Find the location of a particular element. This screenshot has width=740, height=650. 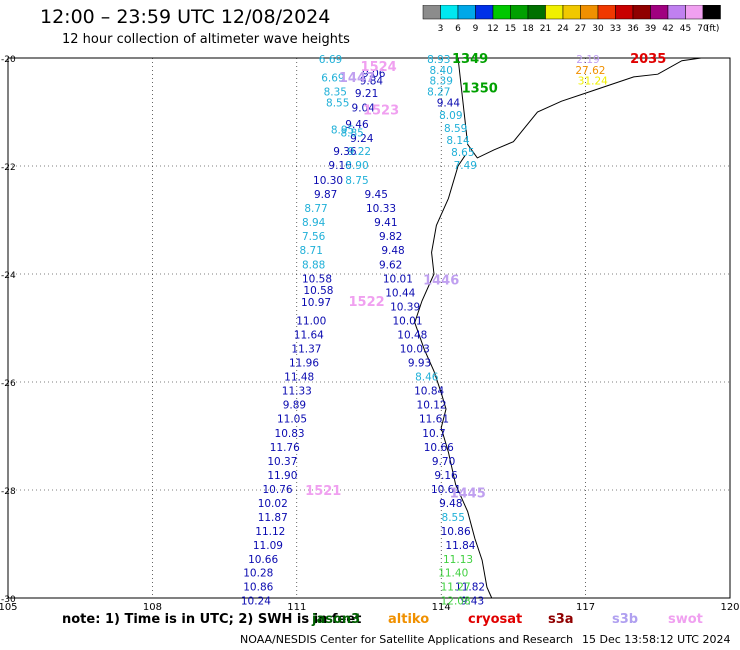

wave-height-label: 11.61 is located at coordinates (434, 420).